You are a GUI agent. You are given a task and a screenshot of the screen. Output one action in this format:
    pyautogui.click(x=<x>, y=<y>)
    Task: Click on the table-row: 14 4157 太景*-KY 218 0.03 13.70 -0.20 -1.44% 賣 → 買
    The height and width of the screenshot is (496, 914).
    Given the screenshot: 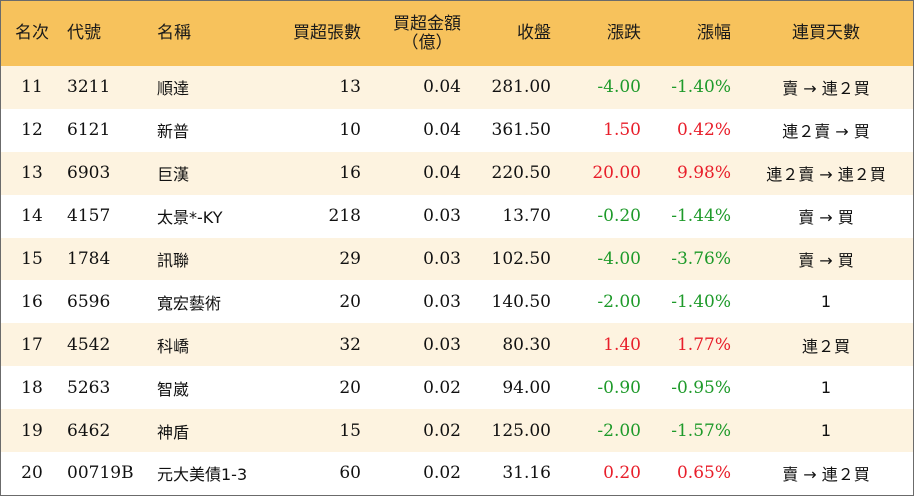 What is the action you would take?
    pyautogui.click(x=457, y=216)
    